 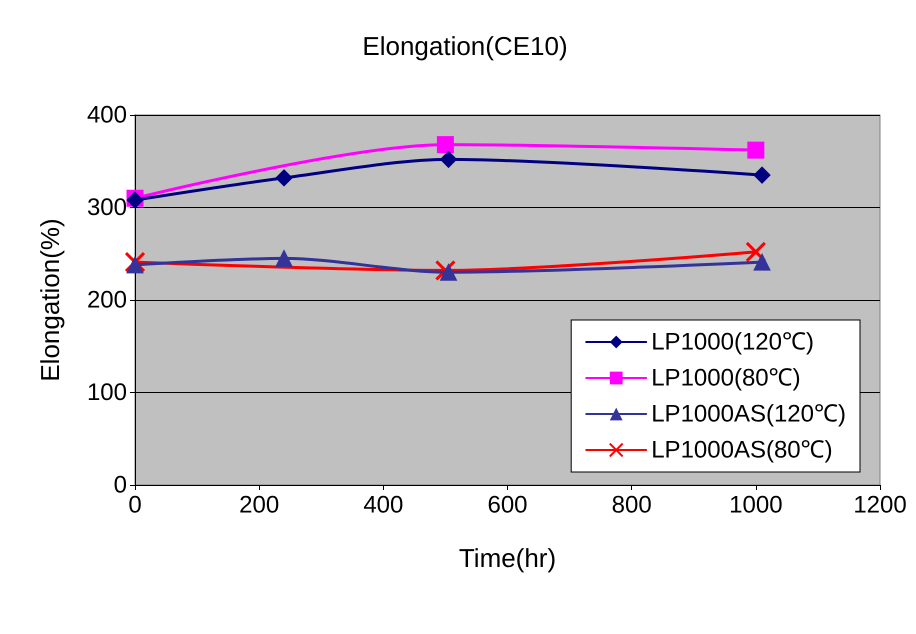 I want to click on x-tick-label: 1000, so click(x=756, y=505).